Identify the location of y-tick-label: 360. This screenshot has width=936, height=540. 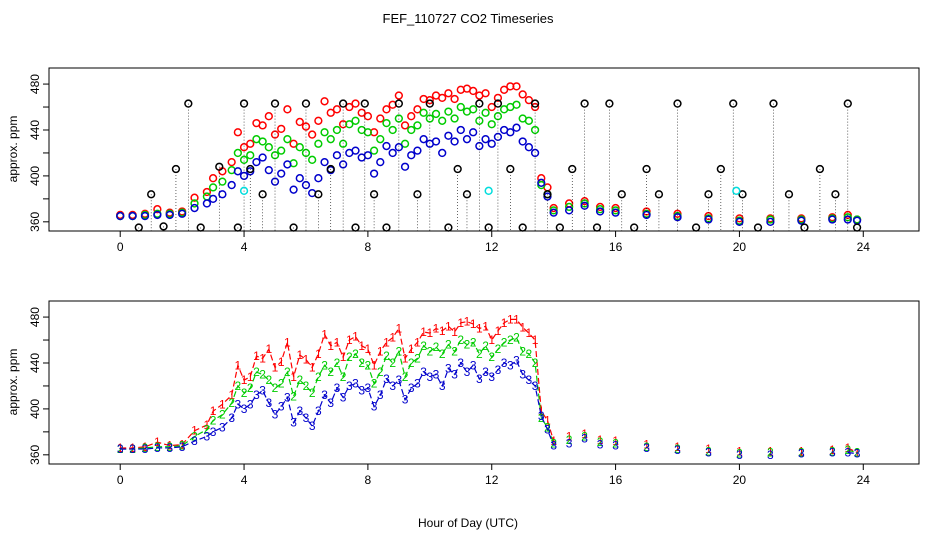
(35, 454).